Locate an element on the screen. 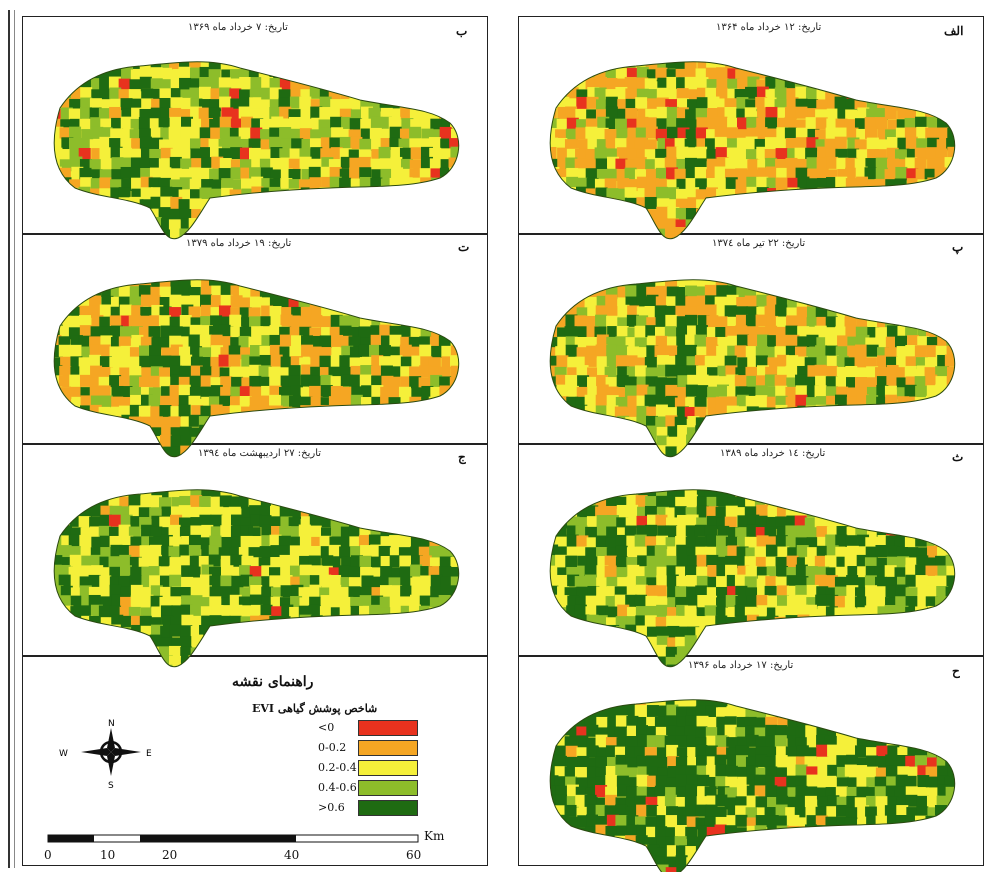  panel-date-b: تاریخ: ۷ خرداد ماه ۱۳۶۹ is located at coordinates (238, 27).